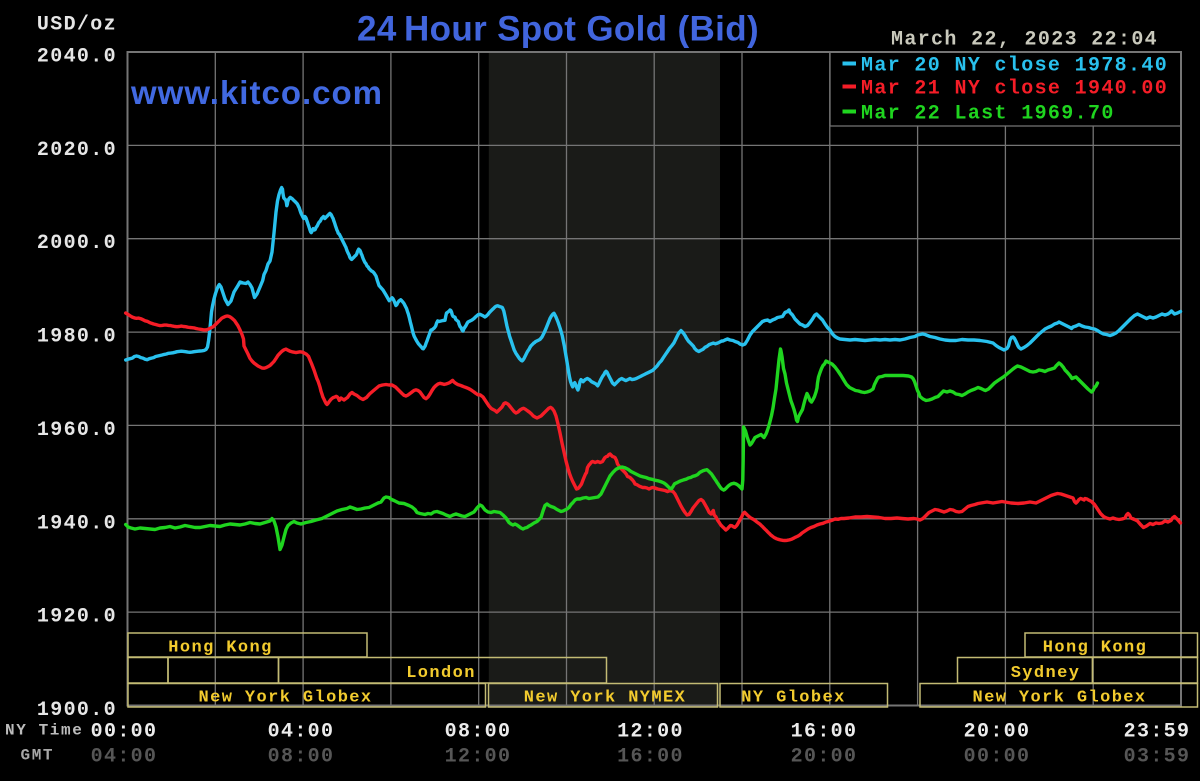 This screenshot has width=1200, height=781. What do you see at coordinates (77, 523) in the screenshot?
I see `svg-text: 1940.0` at bounding box center [77, 523].